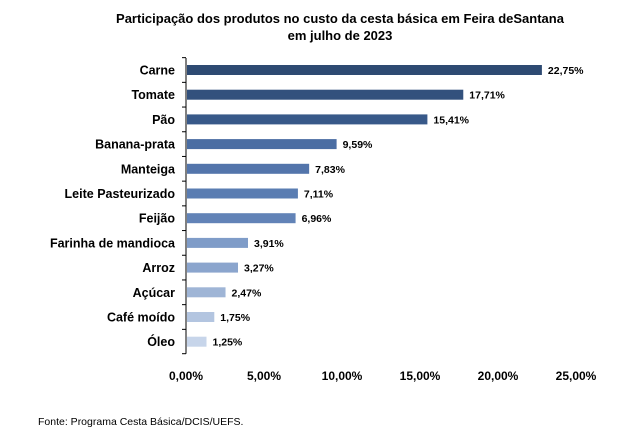  Describe the element at coordinates (487, 96) in the screenshot. I see `data-label: 17,71%` at that location.